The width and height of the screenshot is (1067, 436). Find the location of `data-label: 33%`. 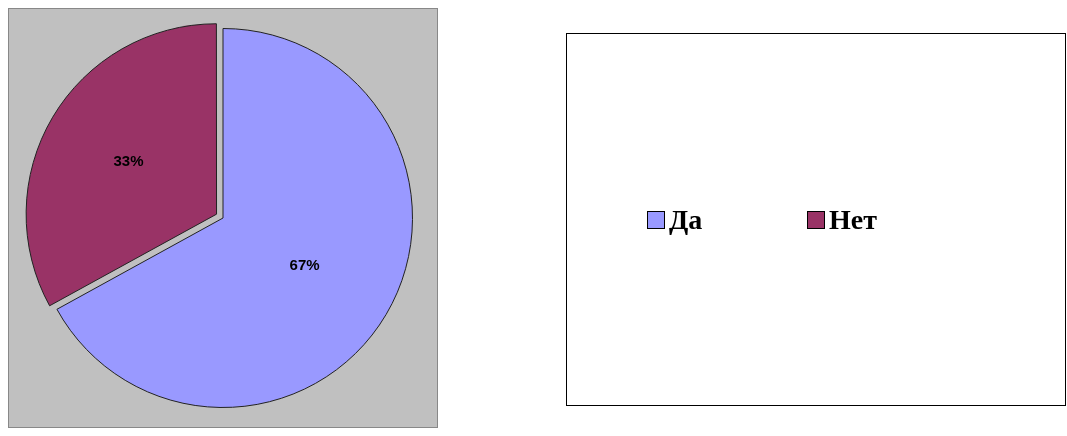

data-label: 33% is located at coordinates (128, 161).